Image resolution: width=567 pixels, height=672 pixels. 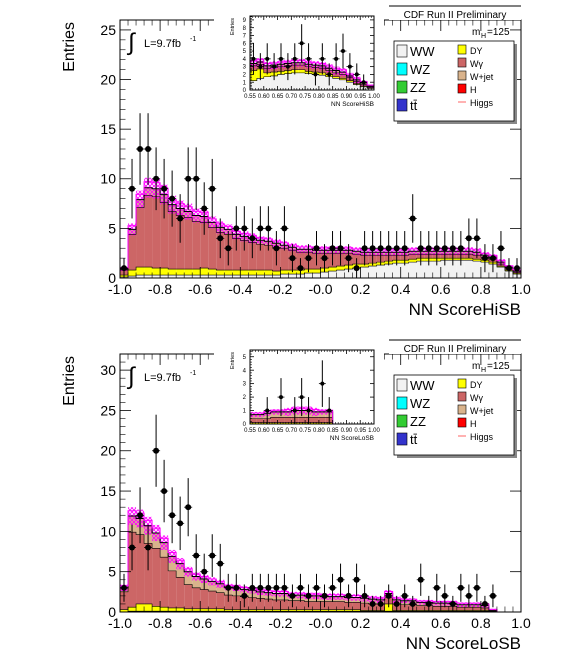 What do you see at coordinates (120, 623) in the screenshot?
I see `bottom-xtick-label: -1.0` at bounding box center [120, 623].